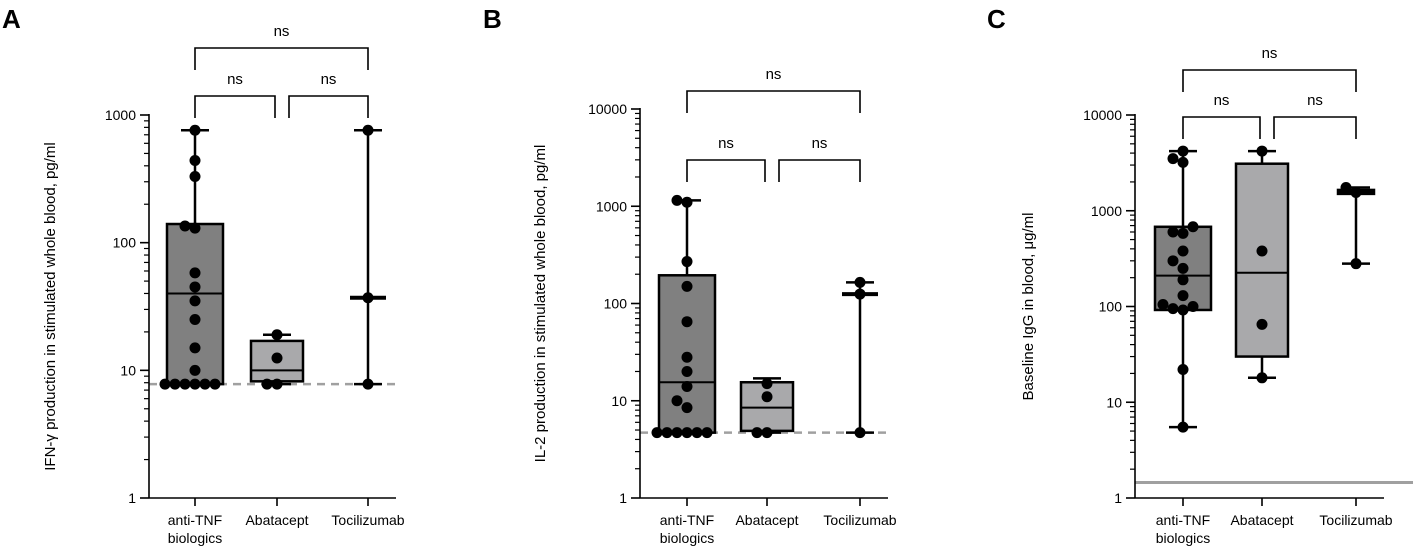  I want to click on panel-letter: A, so click(11, 19).